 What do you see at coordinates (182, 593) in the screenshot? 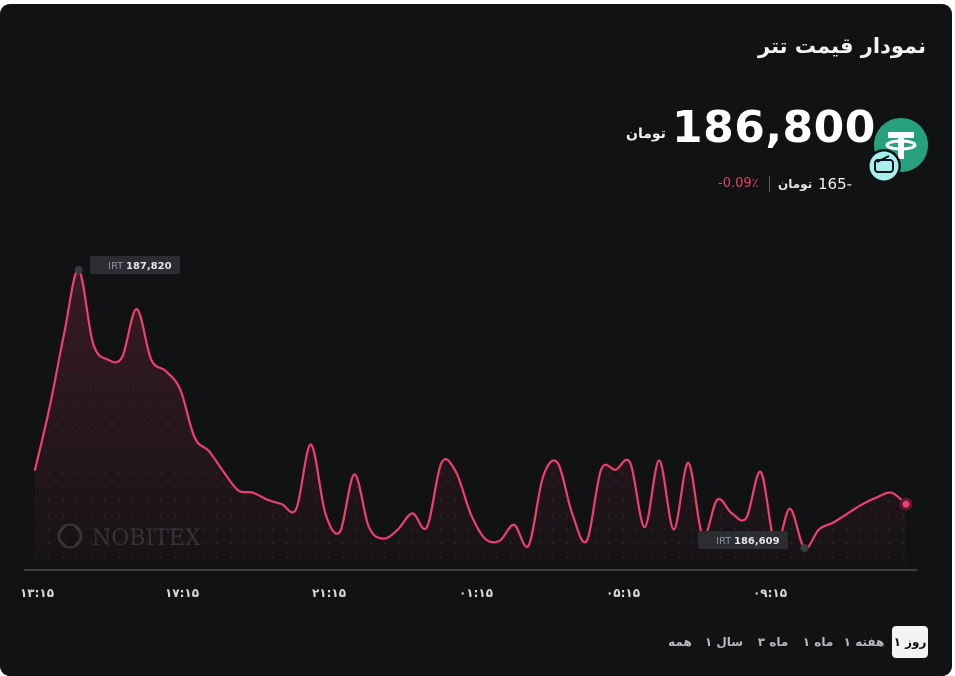
I see `x-tick-label: ۱۷:۱۵` at bounding box center [182, 593].